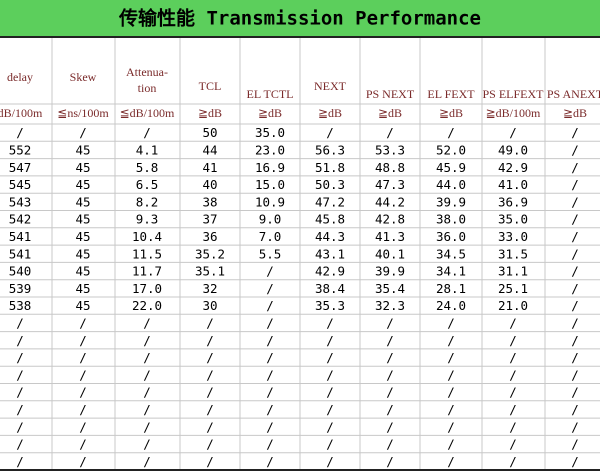  I want to click on cell: 16.9, so click(270, 167).